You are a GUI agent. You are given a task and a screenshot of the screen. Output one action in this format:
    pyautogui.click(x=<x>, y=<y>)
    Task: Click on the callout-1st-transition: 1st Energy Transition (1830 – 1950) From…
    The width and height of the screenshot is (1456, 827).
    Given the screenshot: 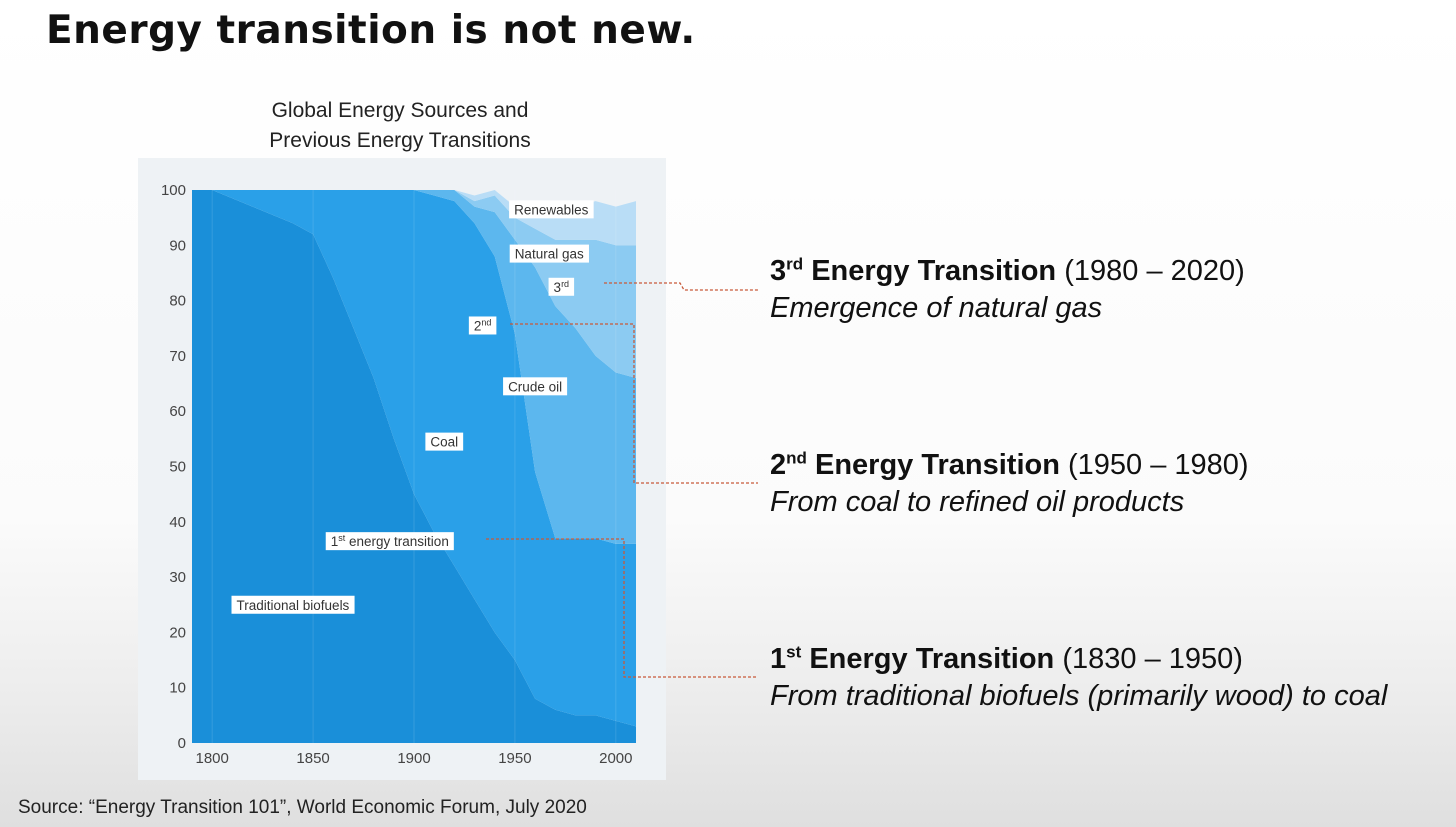 What is the action you would take?
    pyautogui.click(x=1078, y=678)
    